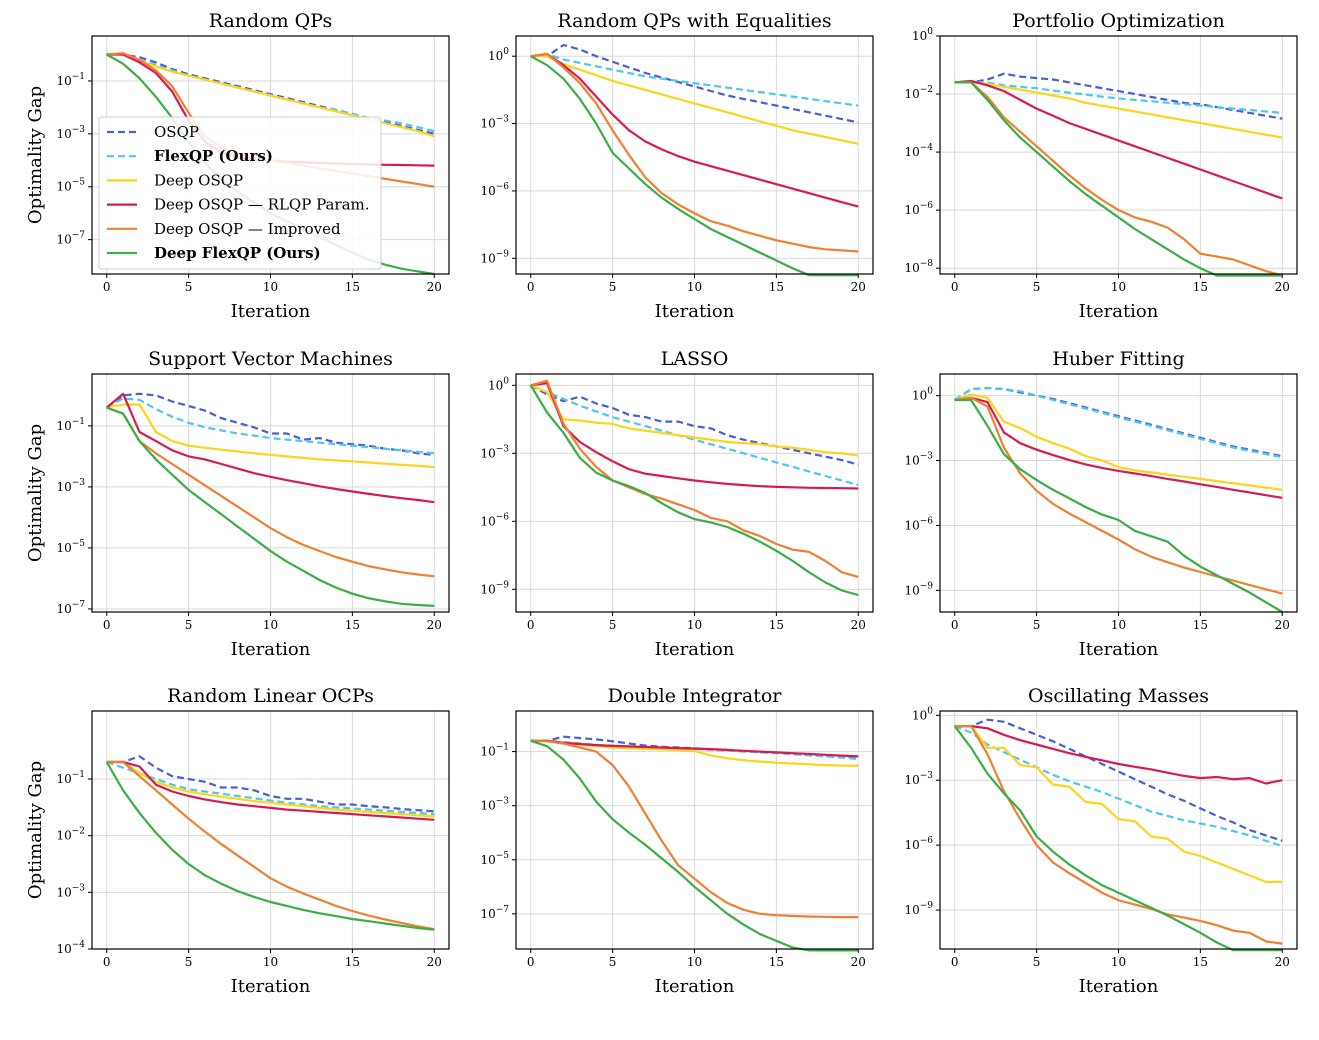  I want to click on legend-label-deep-flexqp: Deep FlexQP (Ours), so click(237, 253).